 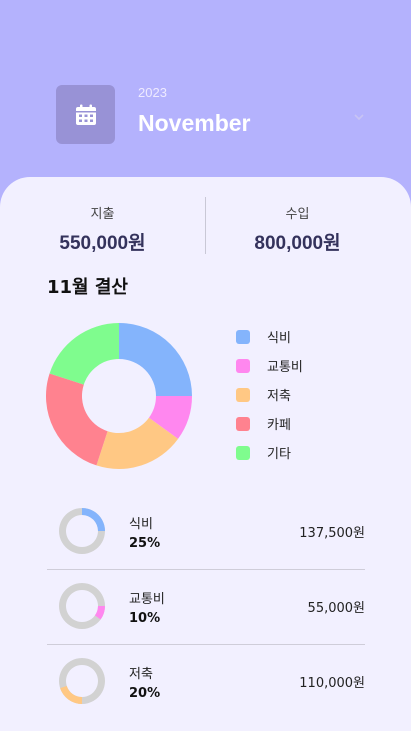 I want to click on category-amount: 137,500원, so click(x=332, y=533).